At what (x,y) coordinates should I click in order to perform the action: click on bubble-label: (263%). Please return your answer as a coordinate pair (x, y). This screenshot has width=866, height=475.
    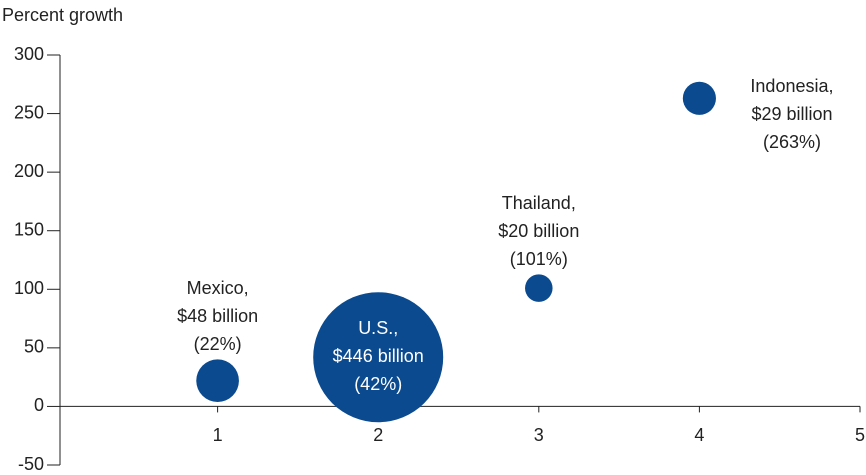
    Looking at the image, I should click on (792, 142).